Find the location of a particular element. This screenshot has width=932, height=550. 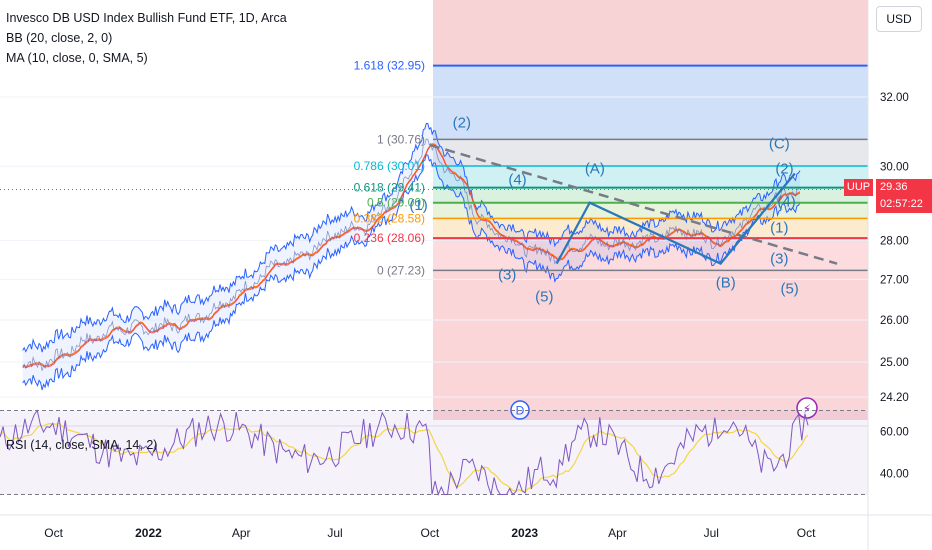

fib-label-1: 1 (30.76) is located at coordinates (401, 139).